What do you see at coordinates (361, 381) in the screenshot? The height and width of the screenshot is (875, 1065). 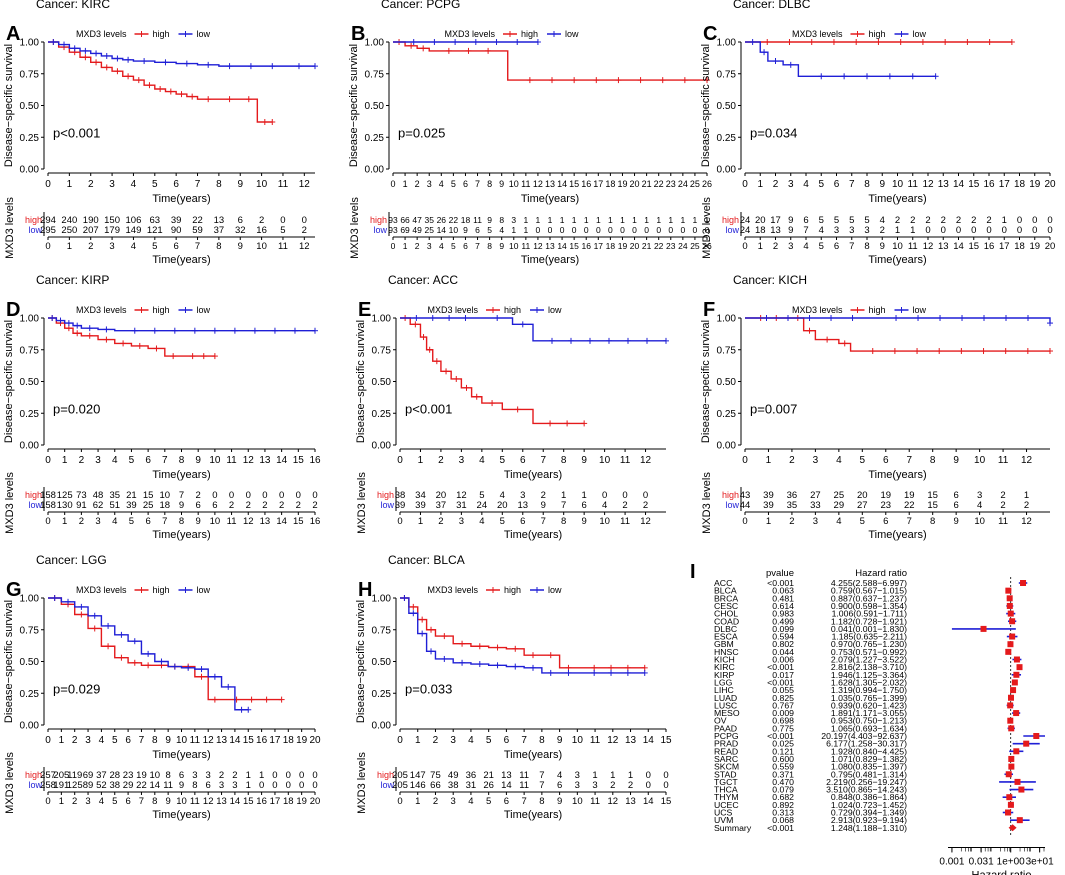 I see `y-axis-label: Disease−specific survival` at bounding box center [361, 381].